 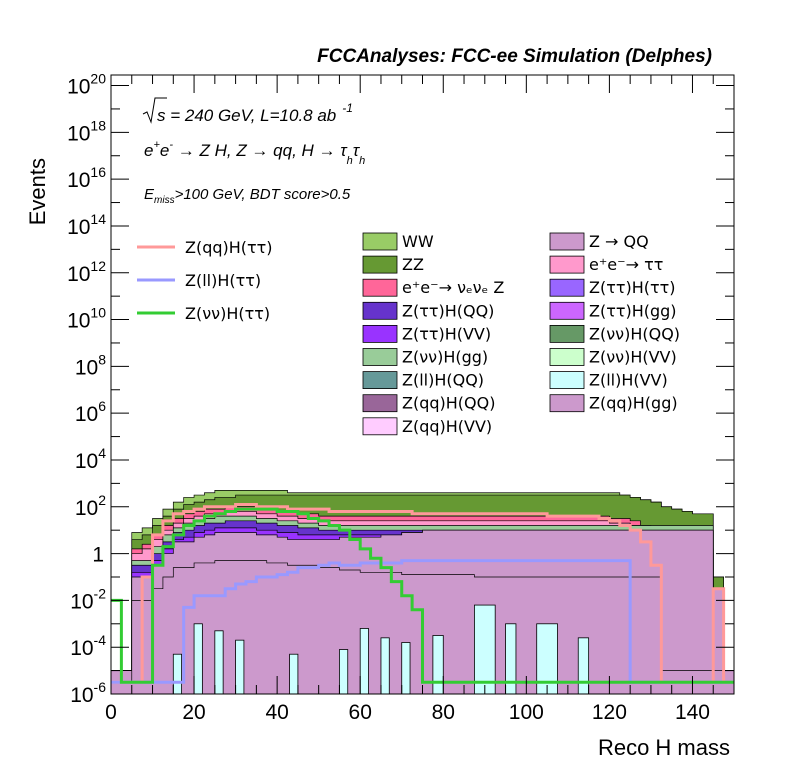 I want to click on x-tick-label-6: 120, so click(x=609, y=712).